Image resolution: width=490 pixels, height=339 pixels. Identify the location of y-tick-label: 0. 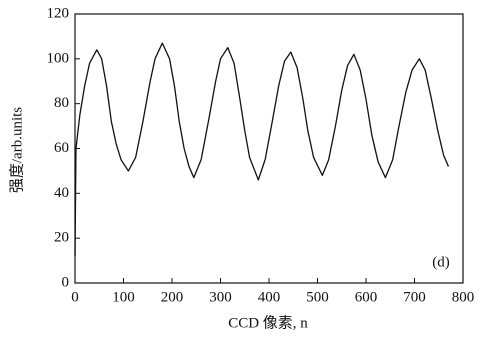
(66, 282).